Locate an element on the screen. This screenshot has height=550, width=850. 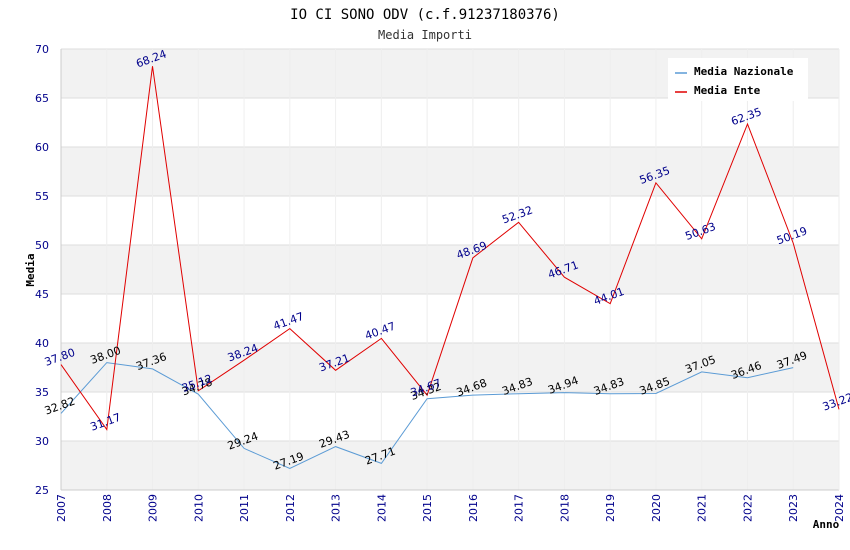
y-axis-ticks: 25 30 35 40 45 50 55 60 65 70 is located at coordinates (42, 270).